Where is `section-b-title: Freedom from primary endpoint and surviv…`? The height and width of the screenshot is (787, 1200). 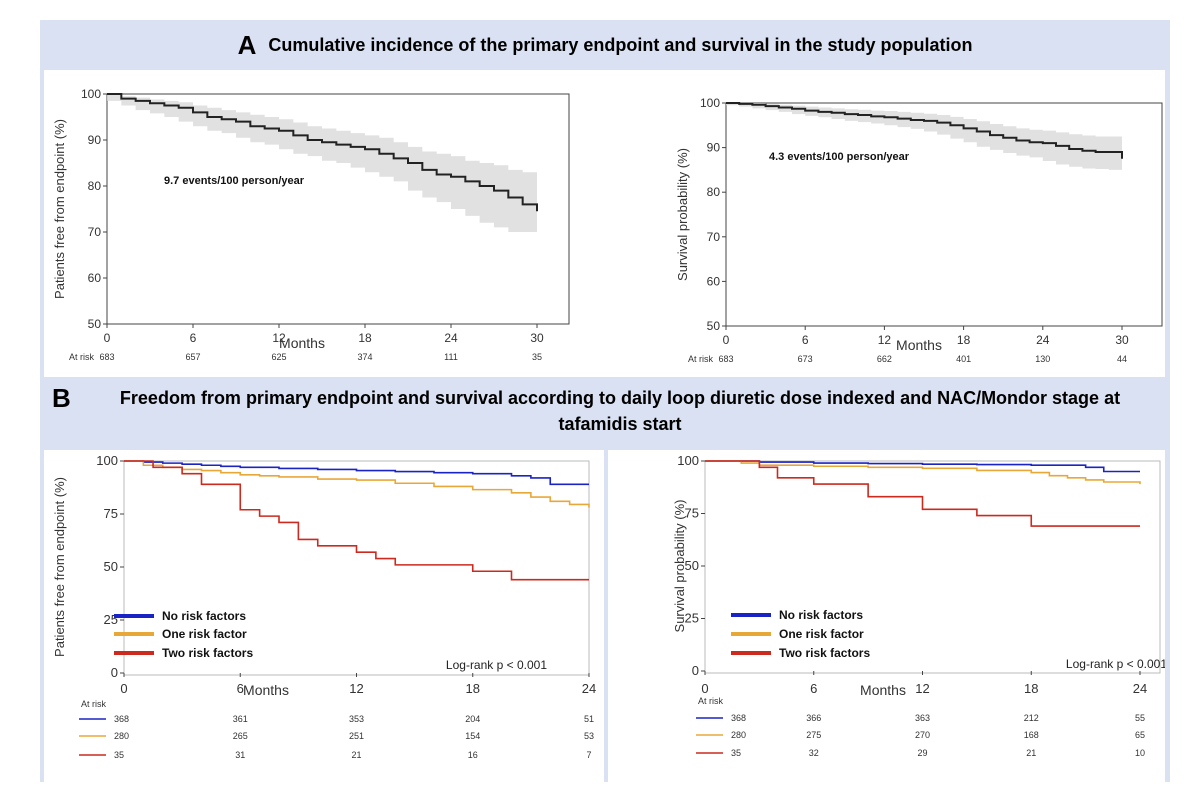
section-b-title: Freedom from primary endpoint and surviv… is located at coordinates (620, 411).